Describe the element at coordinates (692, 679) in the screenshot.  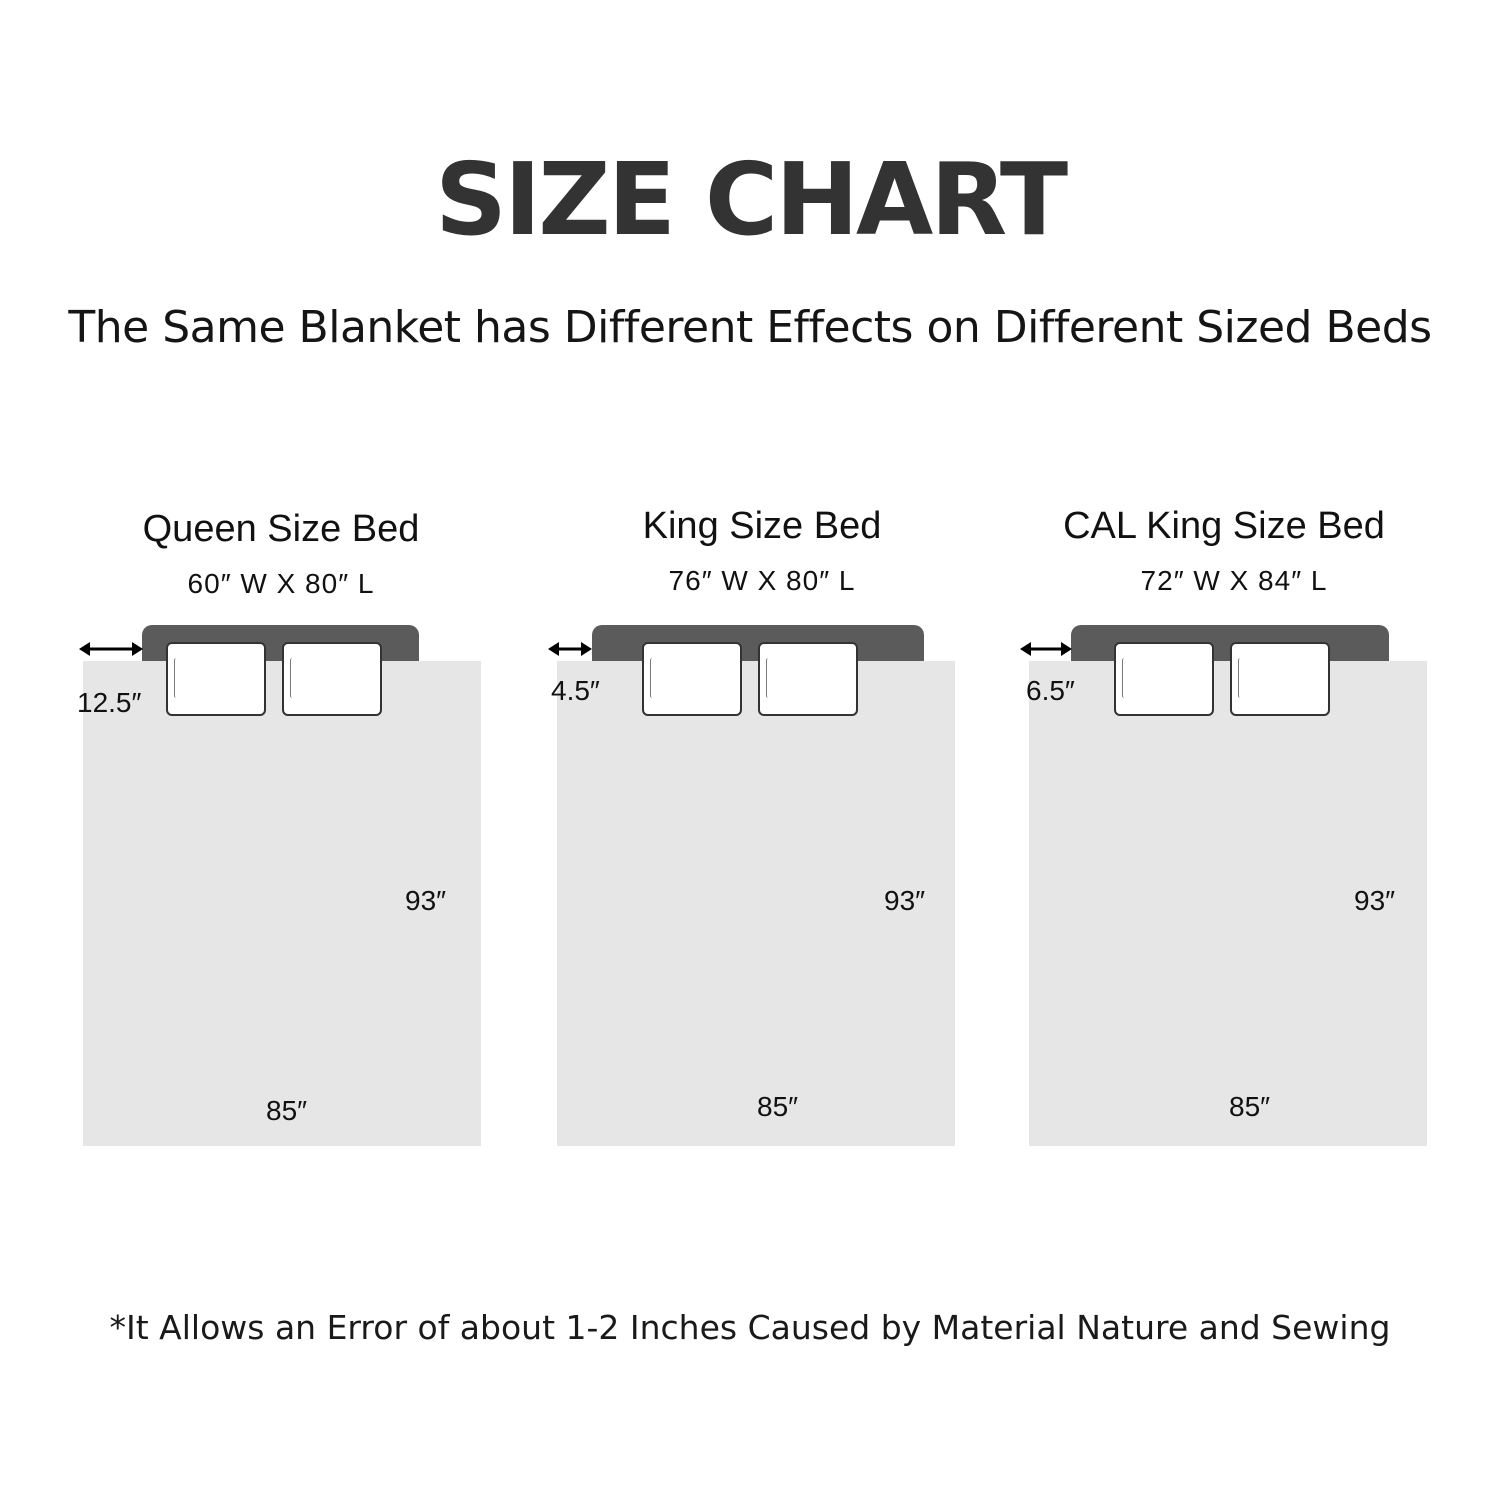
I see `king-pillow-left` at that location.